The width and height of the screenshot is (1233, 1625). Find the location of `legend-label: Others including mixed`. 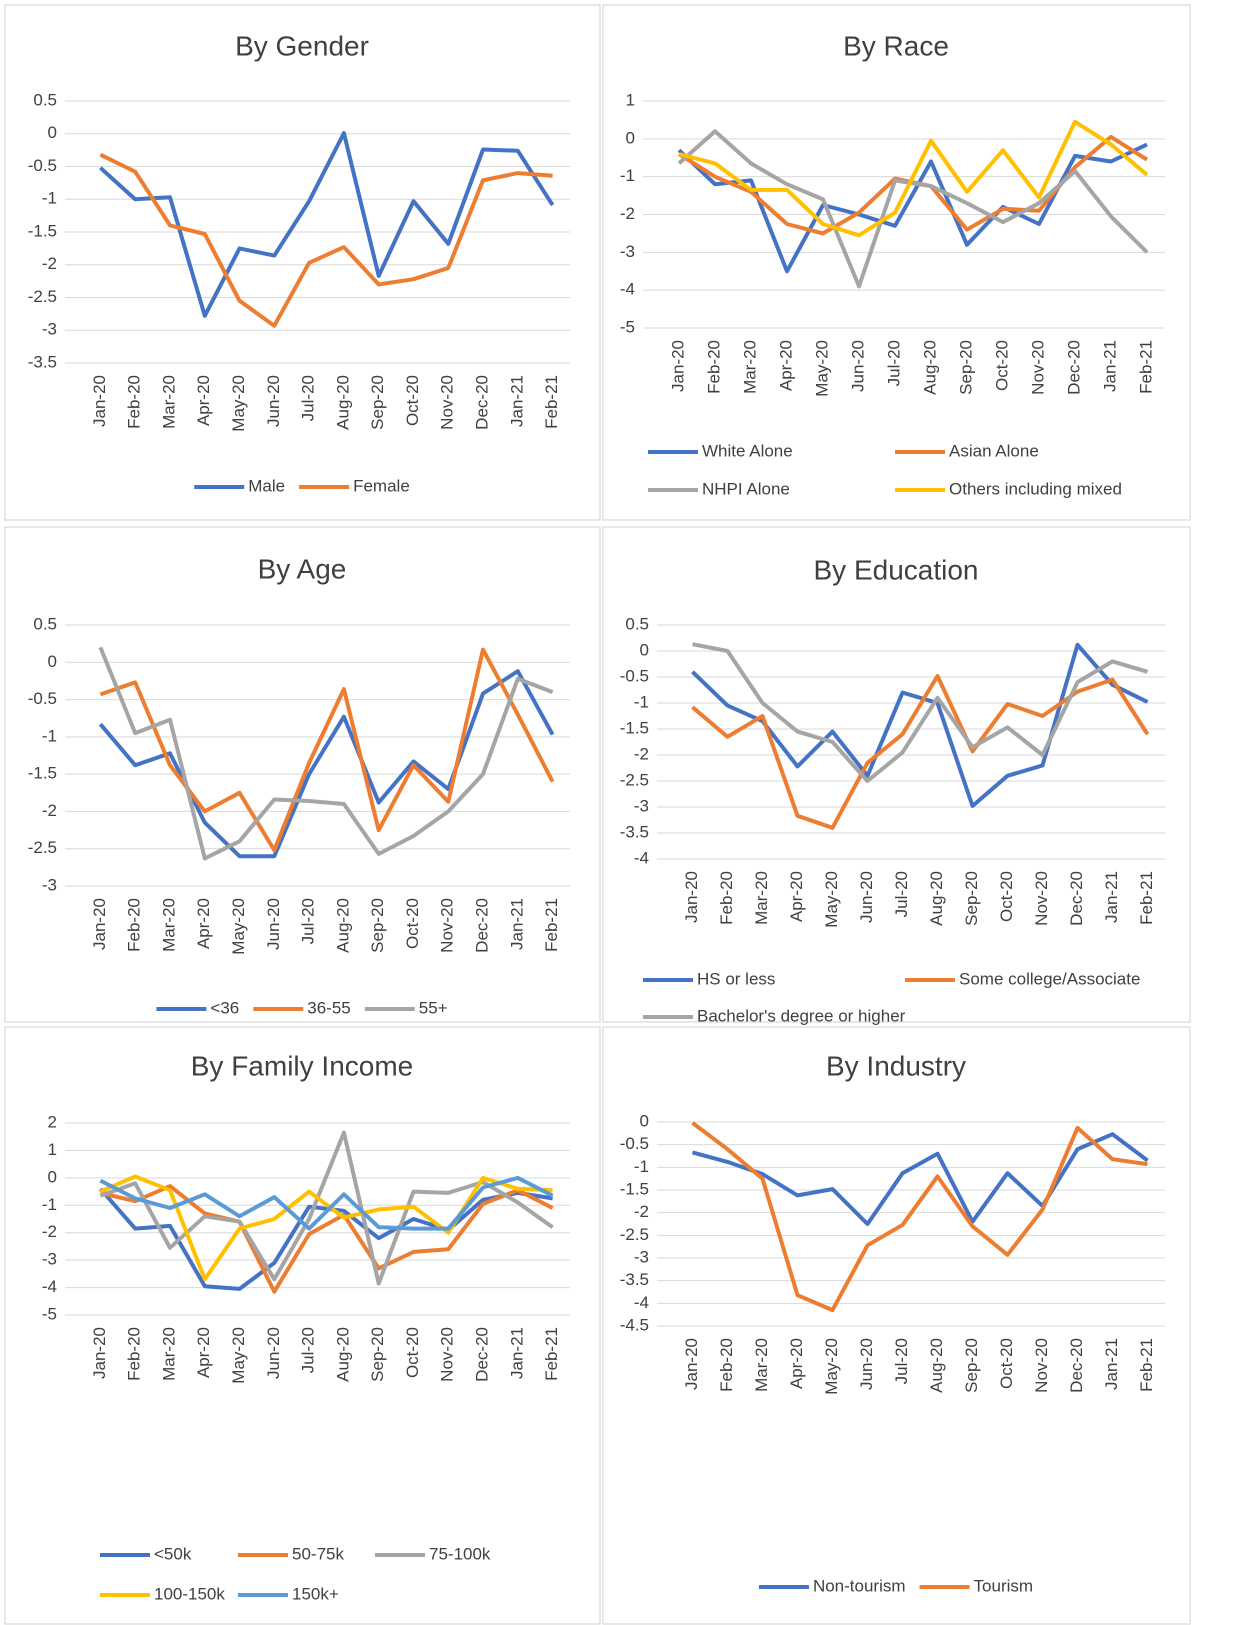

legend-label: Others including mixed is located at coordinates (1035, 488).